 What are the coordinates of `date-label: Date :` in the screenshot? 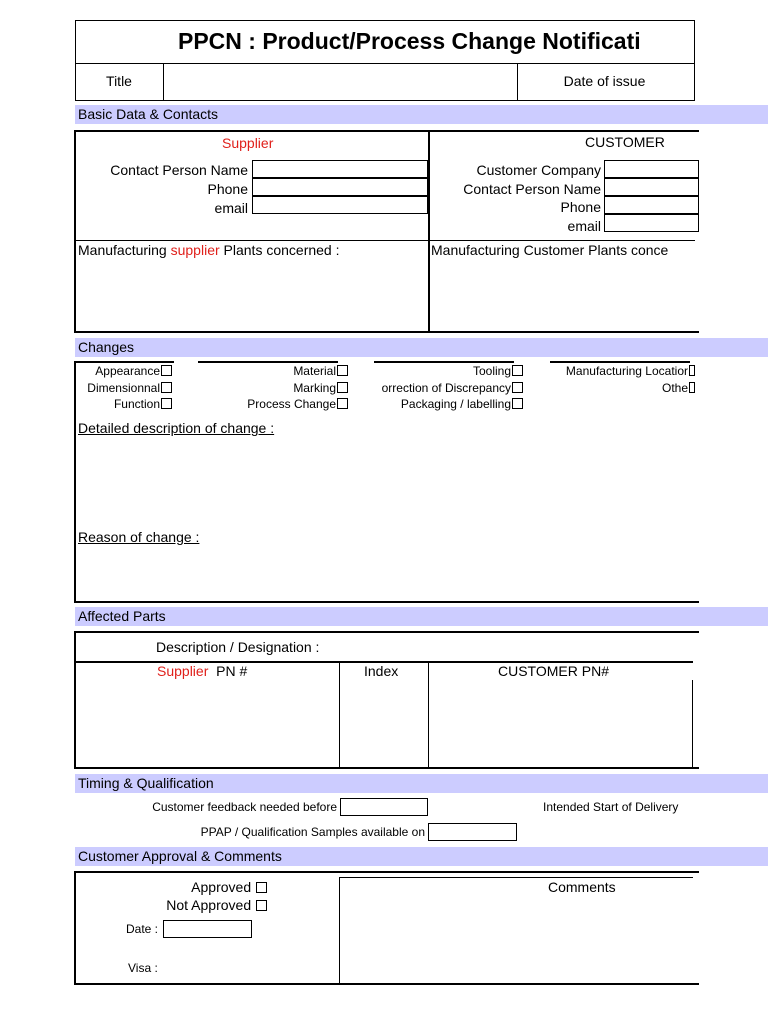 It's located at (142, 929).